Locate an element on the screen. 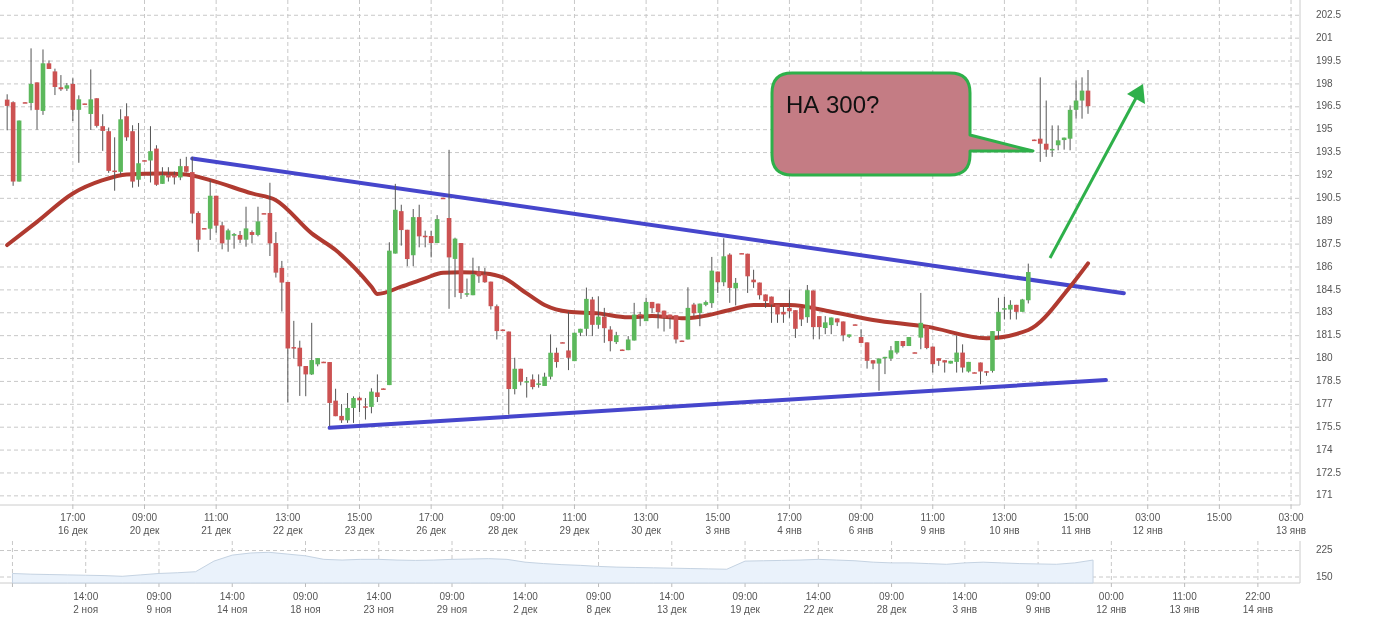  x-tick-label: 14:00 13 дек is located at coordinates (672, 603).